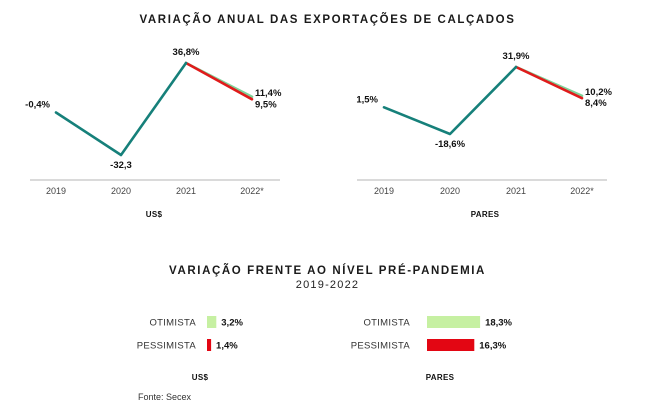 This screenshot has width=655, height=405. Describe the element at coordinates (327, 271) in the screenshot. I see `bar-section-title: VARIAÇÃO FRENTE AO NÍVEL PRÉ-PANDEMIA` at that location.